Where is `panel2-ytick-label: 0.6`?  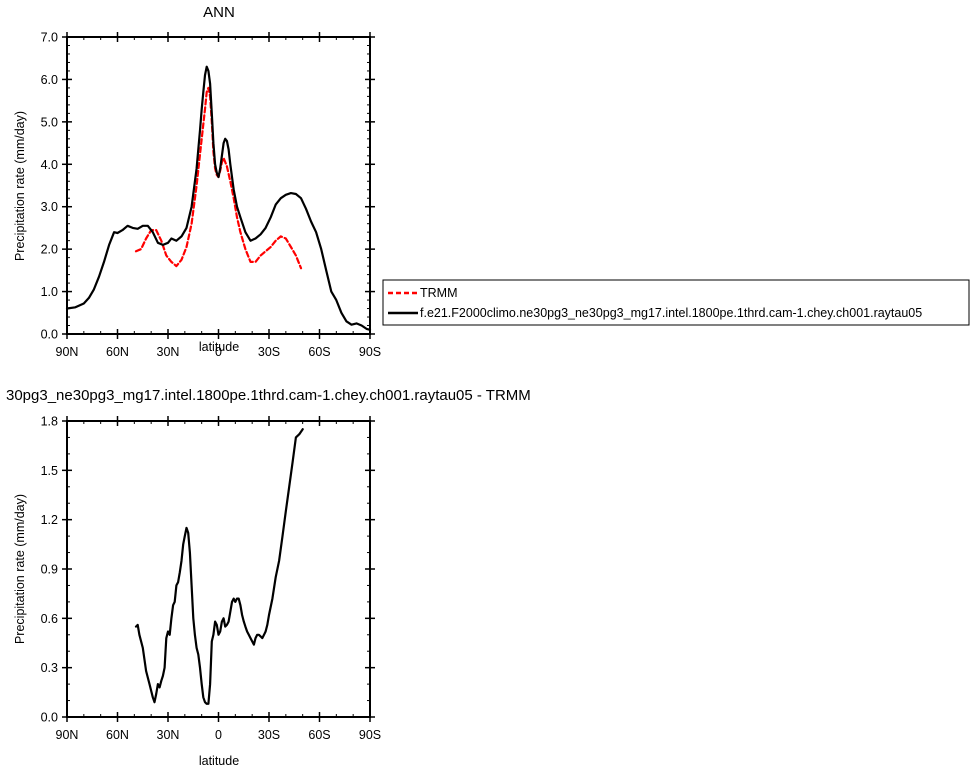 panel2-ytick-label: 0.6 is located at coordinates (49, 619).